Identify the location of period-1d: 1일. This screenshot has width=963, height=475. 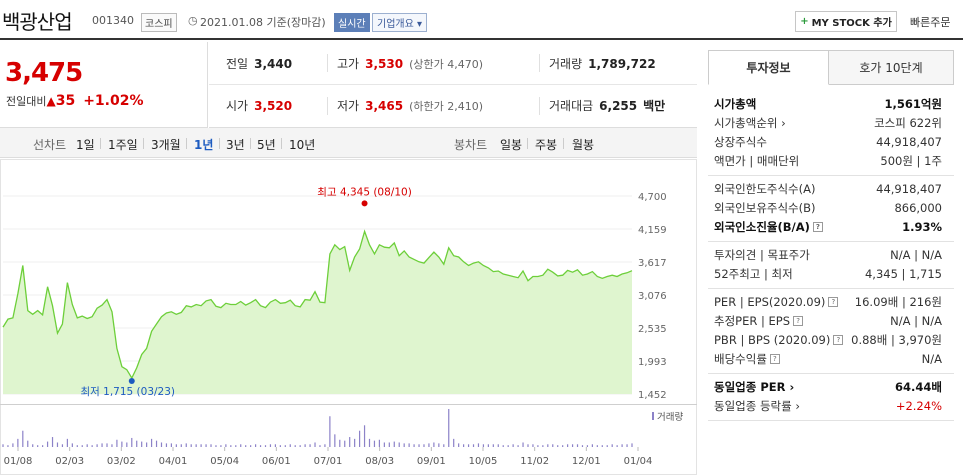
(85, 145).